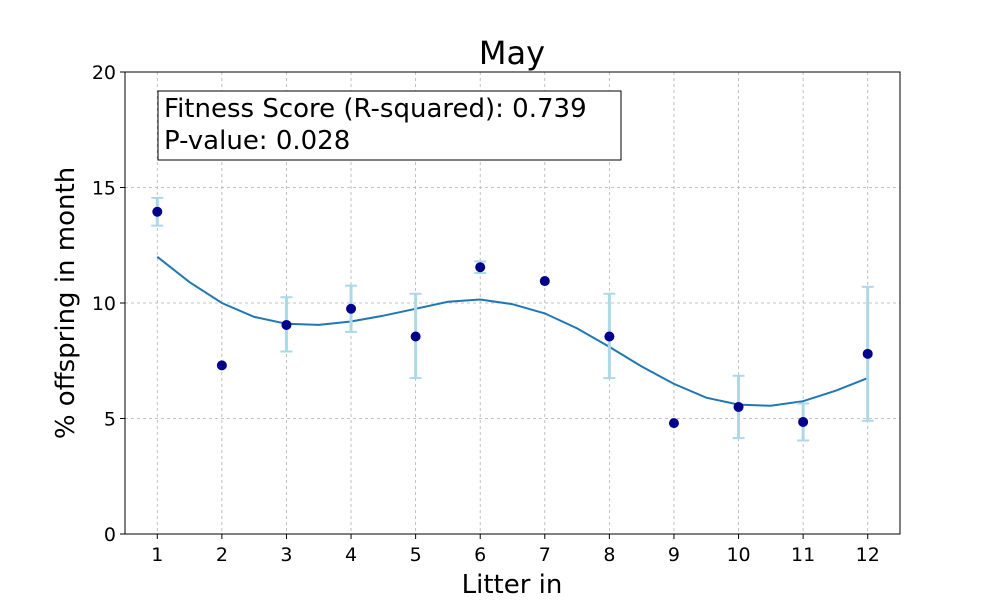  Describe the element at coordinates (104, 304) in the screenshot. I see `y-tick-label: 10` at that location.